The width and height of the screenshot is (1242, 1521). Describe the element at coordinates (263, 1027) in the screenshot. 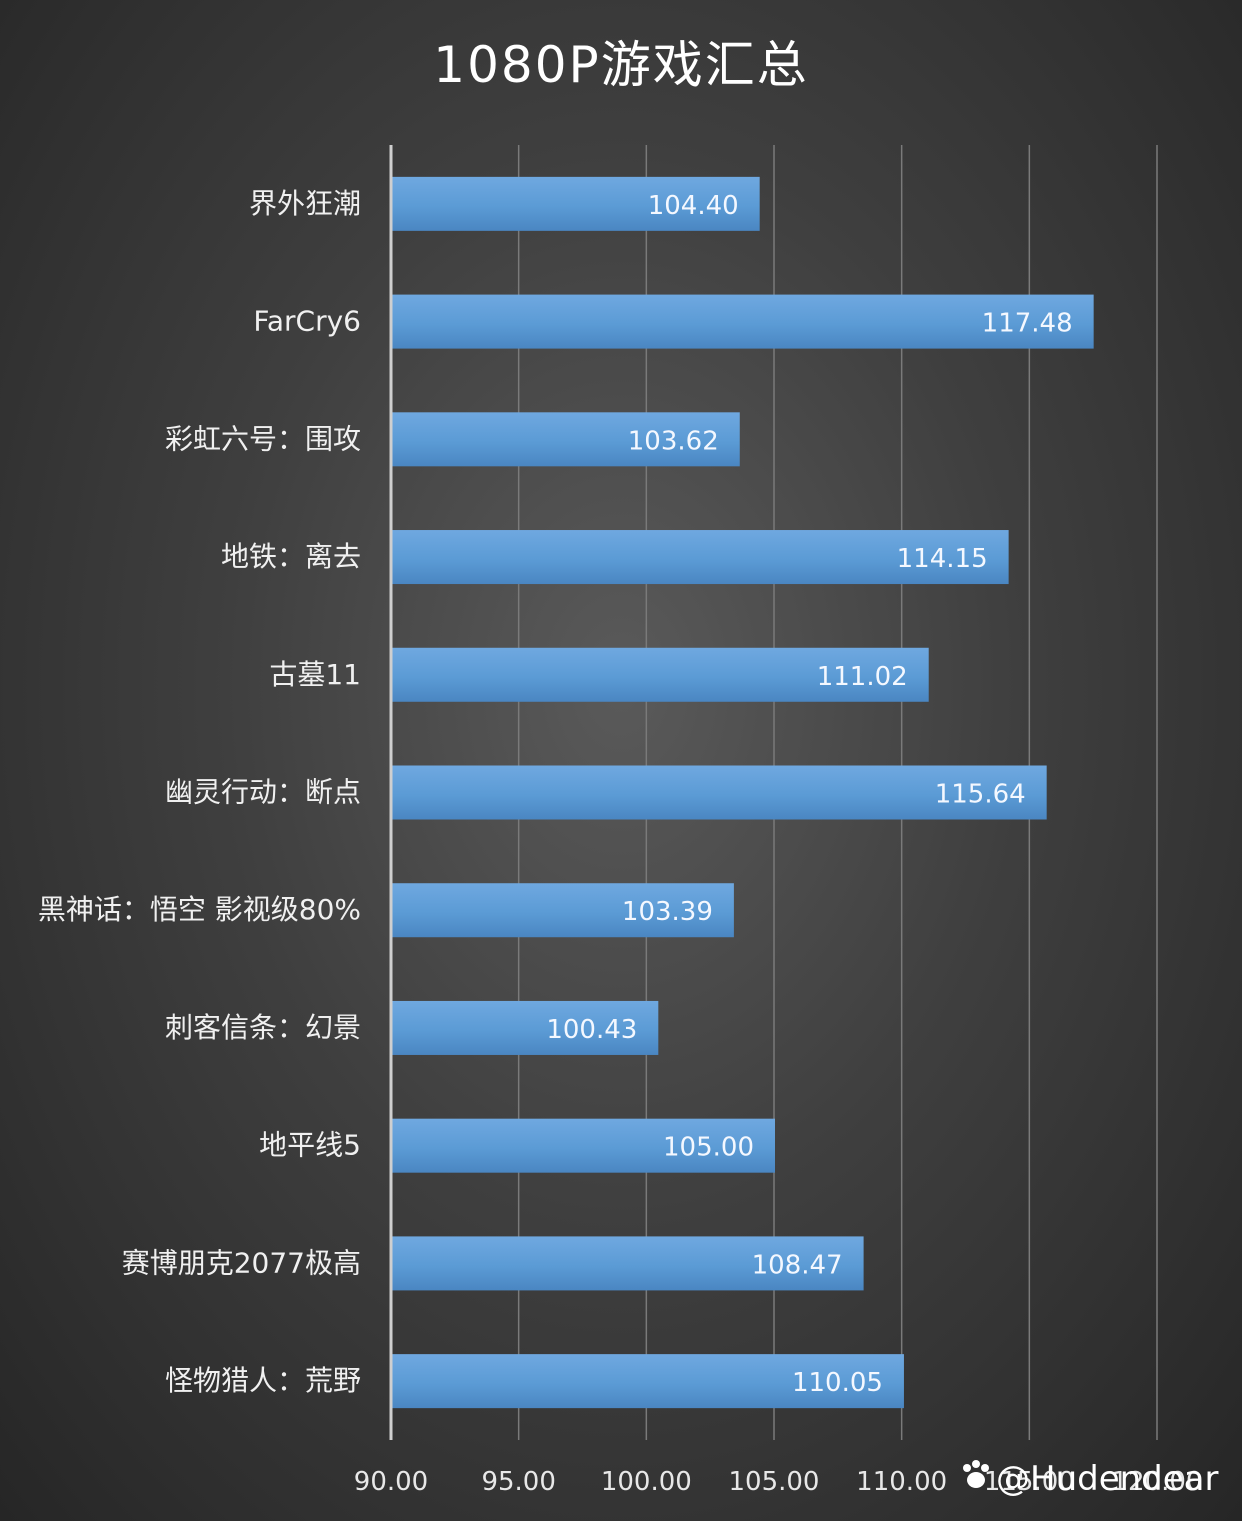

I see `category-label: 刺客信条：幻景` at that location.